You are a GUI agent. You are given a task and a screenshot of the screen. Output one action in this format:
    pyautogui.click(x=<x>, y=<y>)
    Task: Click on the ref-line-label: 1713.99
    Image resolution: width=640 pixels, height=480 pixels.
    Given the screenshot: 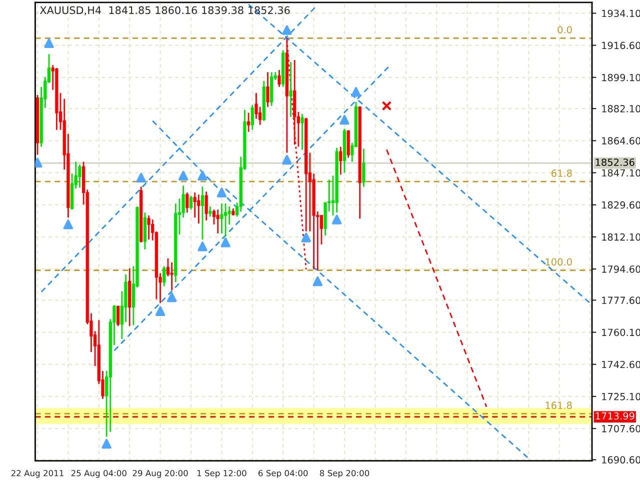 What is the action you would take?
    pyautogui.click(x=615, y=416)
    